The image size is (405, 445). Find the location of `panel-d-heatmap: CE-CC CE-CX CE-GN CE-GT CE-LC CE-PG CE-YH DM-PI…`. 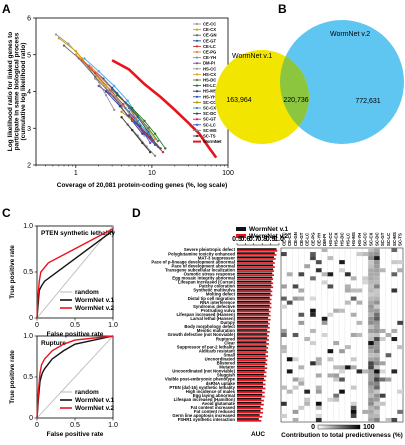

panel-d-heatmap: CE-CC CE-CX CE-GN CE-GT CE-LC CE-PG CE-YH DM-PI… is located at coordinates (342, 335).